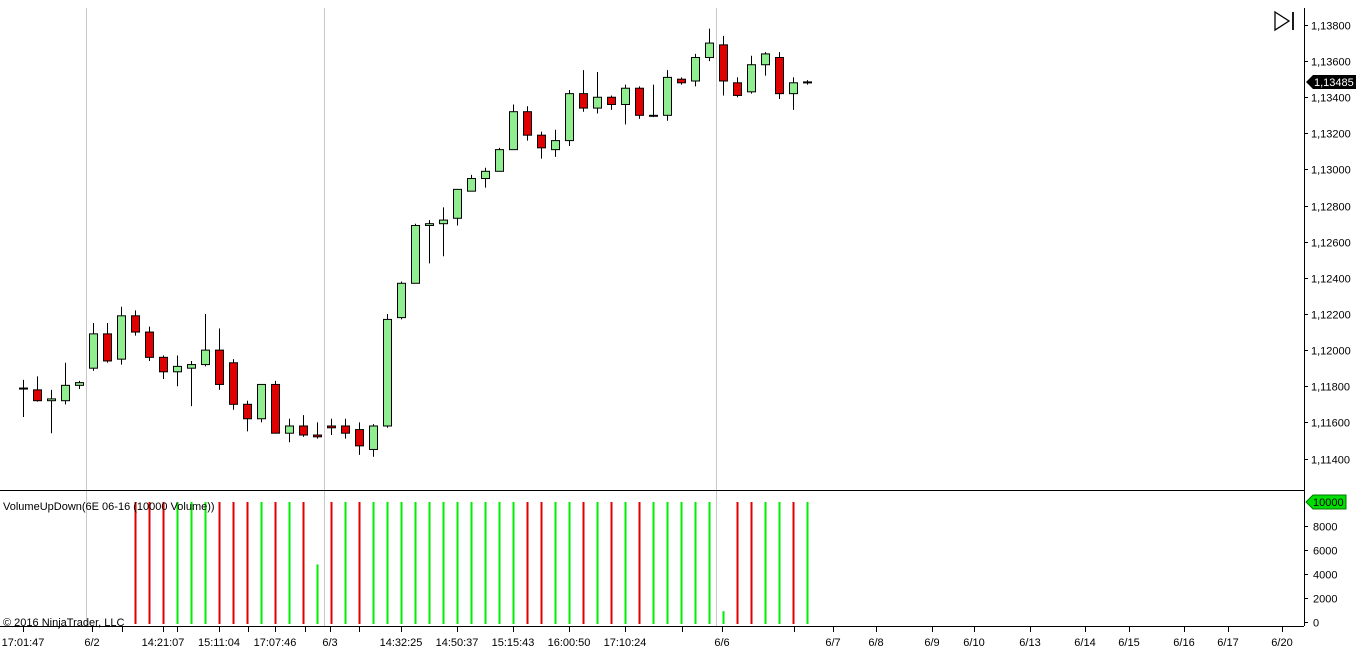 The image size is (1366, 657). I want to click on current-price-tag, so click(1331, 82).